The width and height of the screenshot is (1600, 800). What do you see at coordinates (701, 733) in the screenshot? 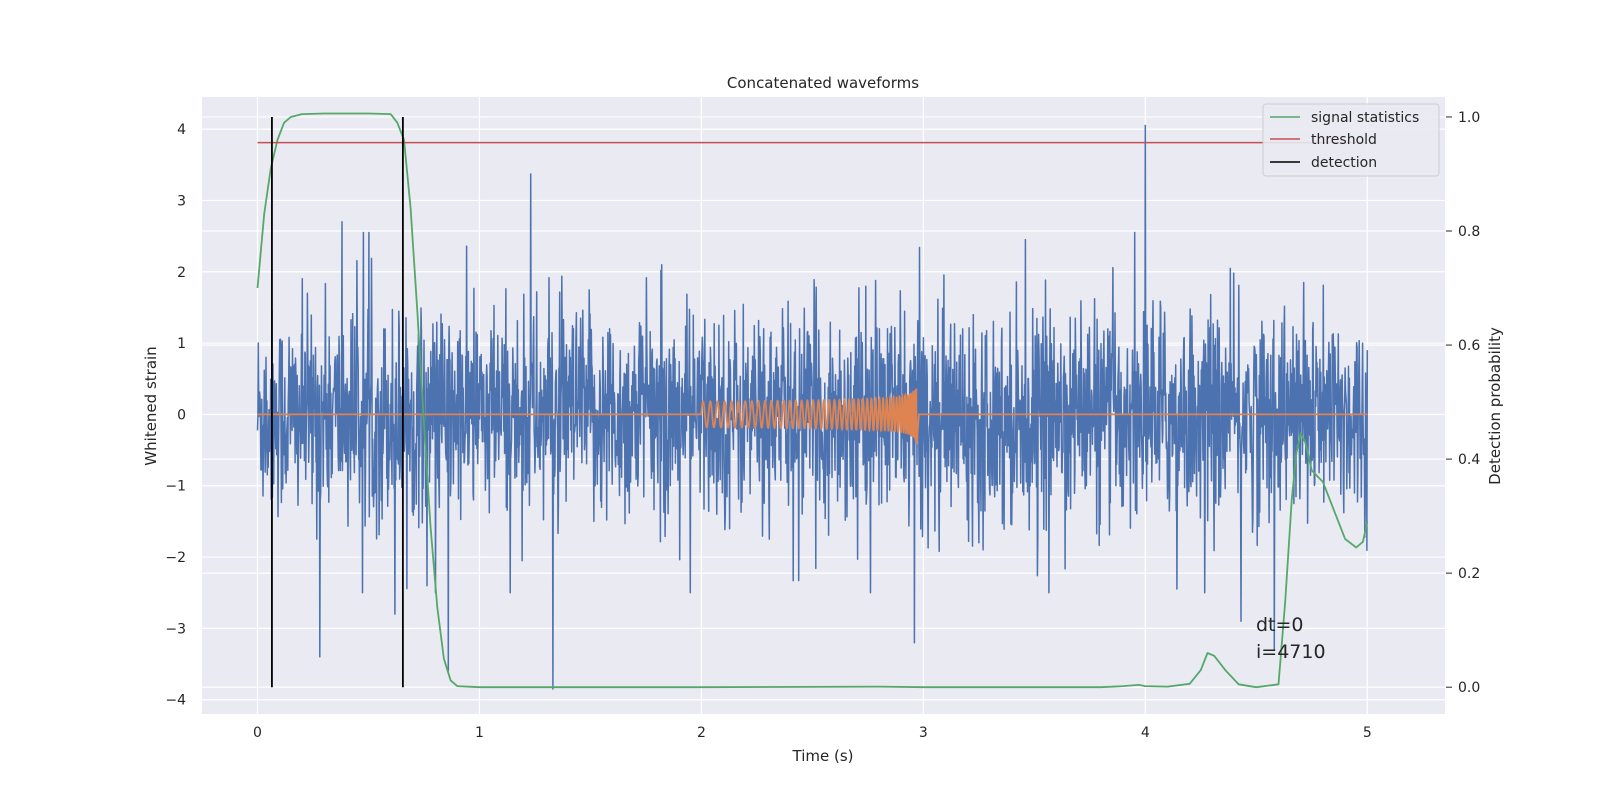
I see `x-tick-label-2: 2` at bounding box center [701, 733].